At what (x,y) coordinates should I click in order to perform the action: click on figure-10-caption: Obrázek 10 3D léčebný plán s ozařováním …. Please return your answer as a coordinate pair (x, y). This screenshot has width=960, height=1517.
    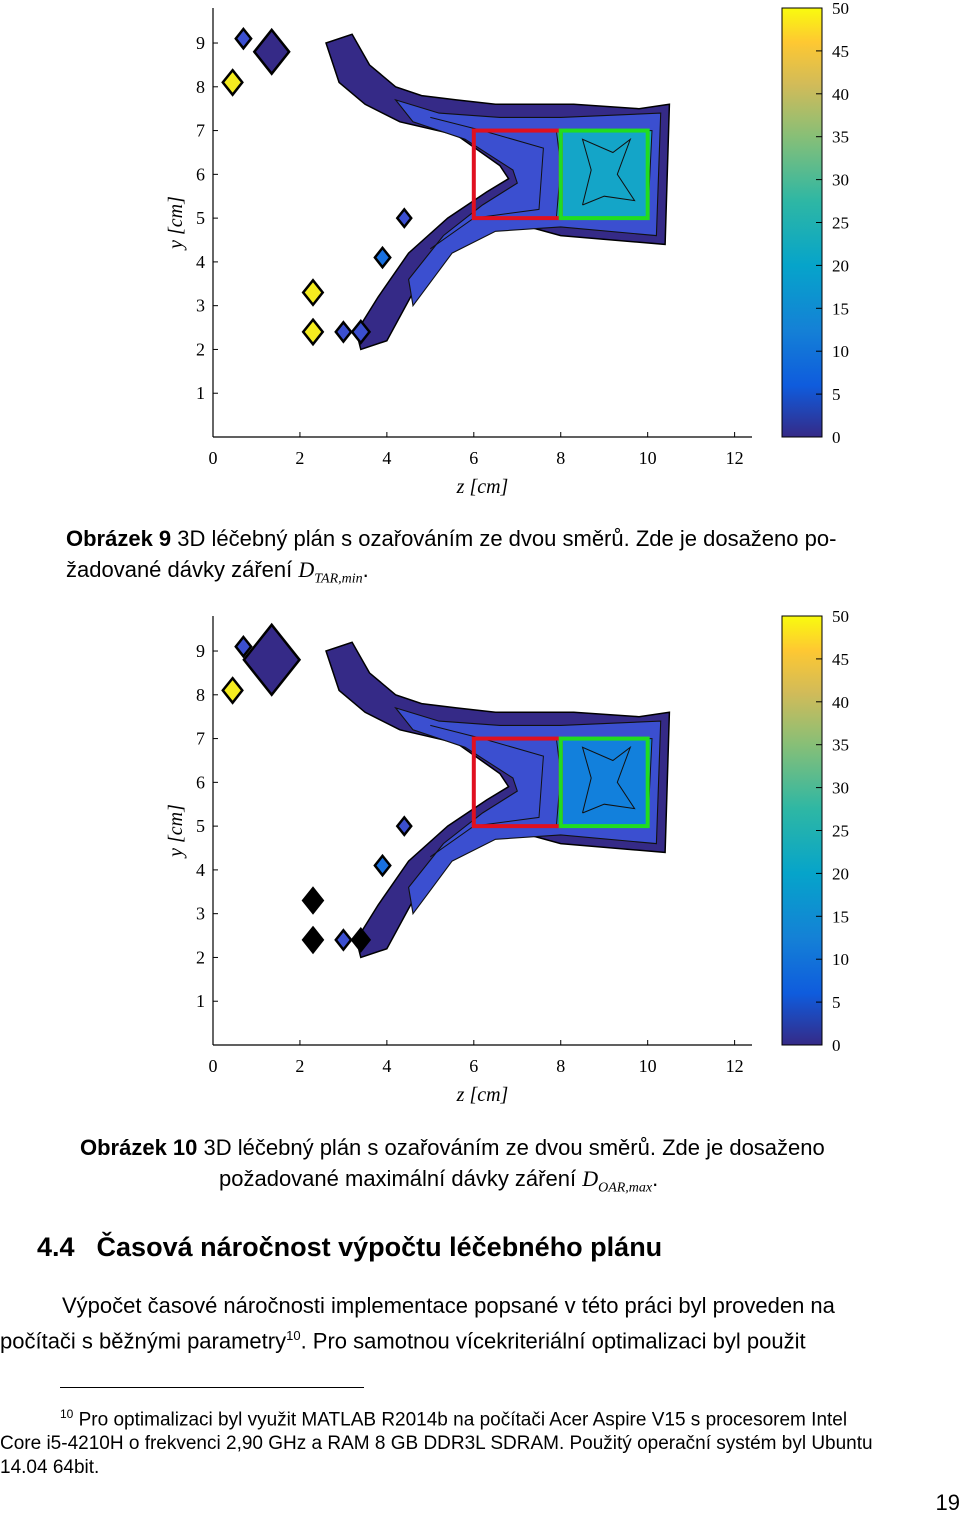
    Looking at the image, I should click on (452, 1165).